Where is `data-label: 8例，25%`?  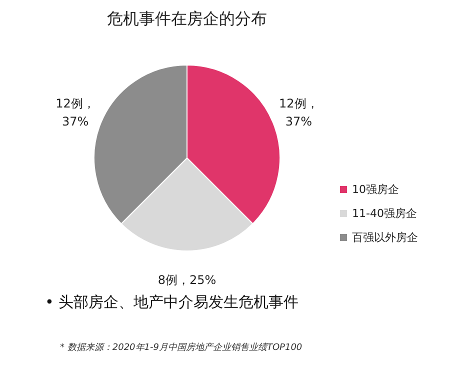 data-label: 8例，25% is located at coordinates (187, 279).